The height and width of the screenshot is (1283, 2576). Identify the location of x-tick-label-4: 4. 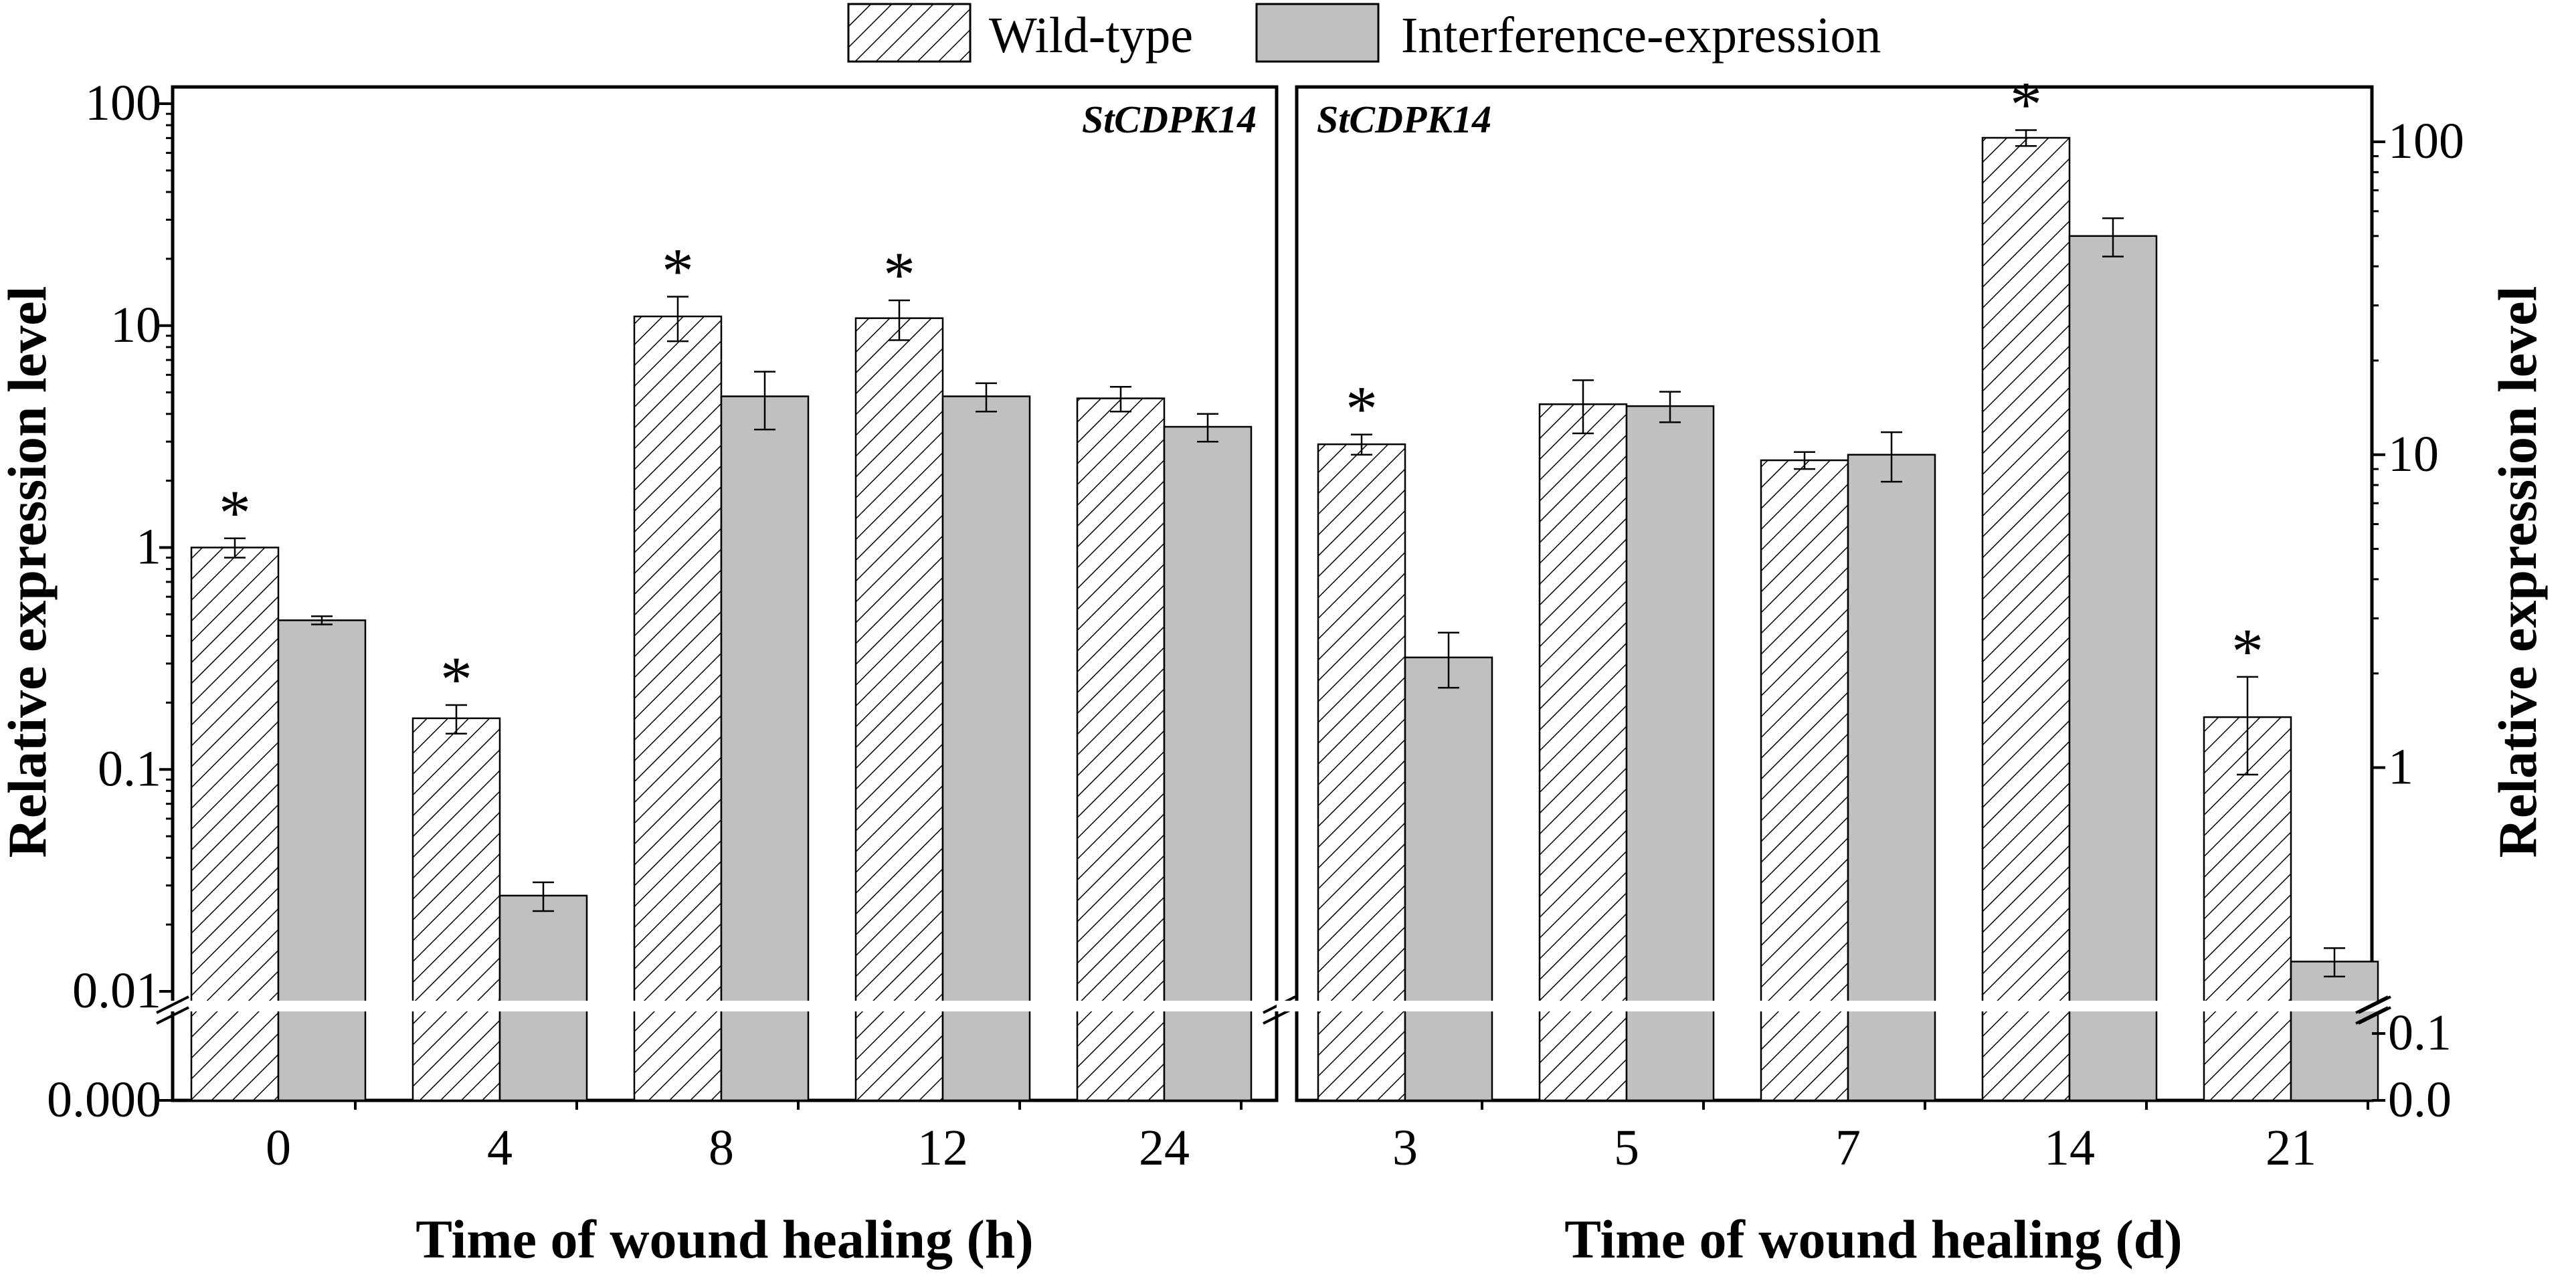
(500, 1148).